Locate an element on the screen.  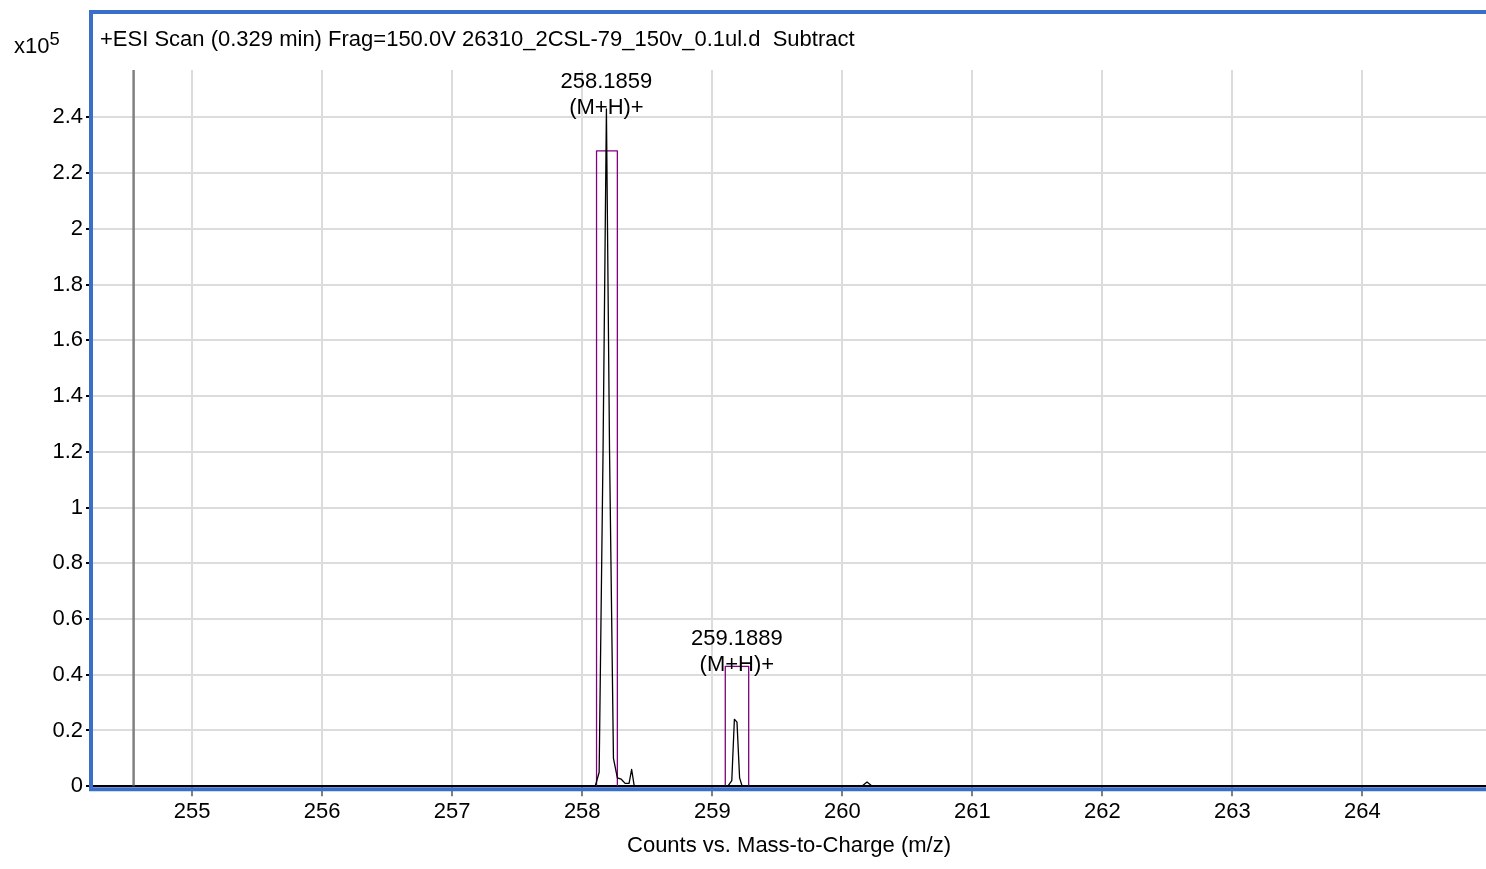
x-tick-label: 258 is located at coordinates (582, 811).